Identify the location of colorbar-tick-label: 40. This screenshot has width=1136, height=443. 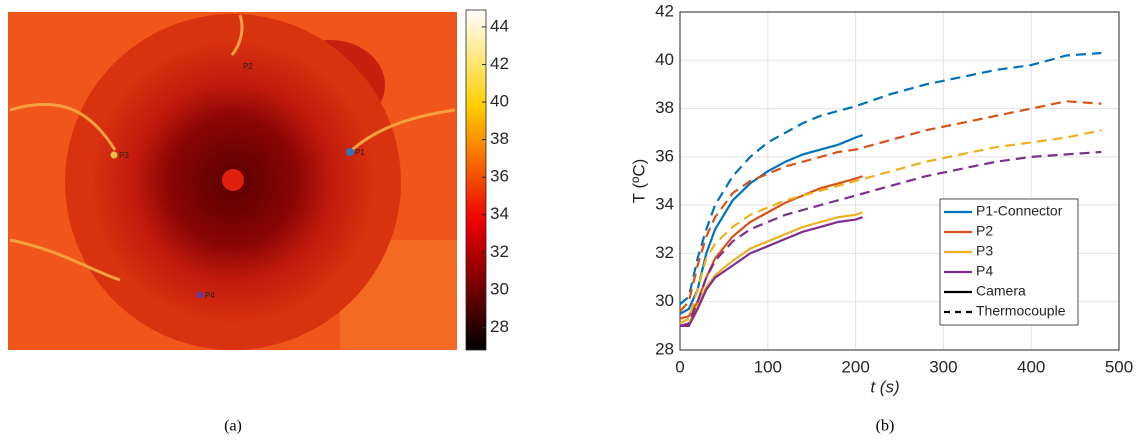
(499, 101).